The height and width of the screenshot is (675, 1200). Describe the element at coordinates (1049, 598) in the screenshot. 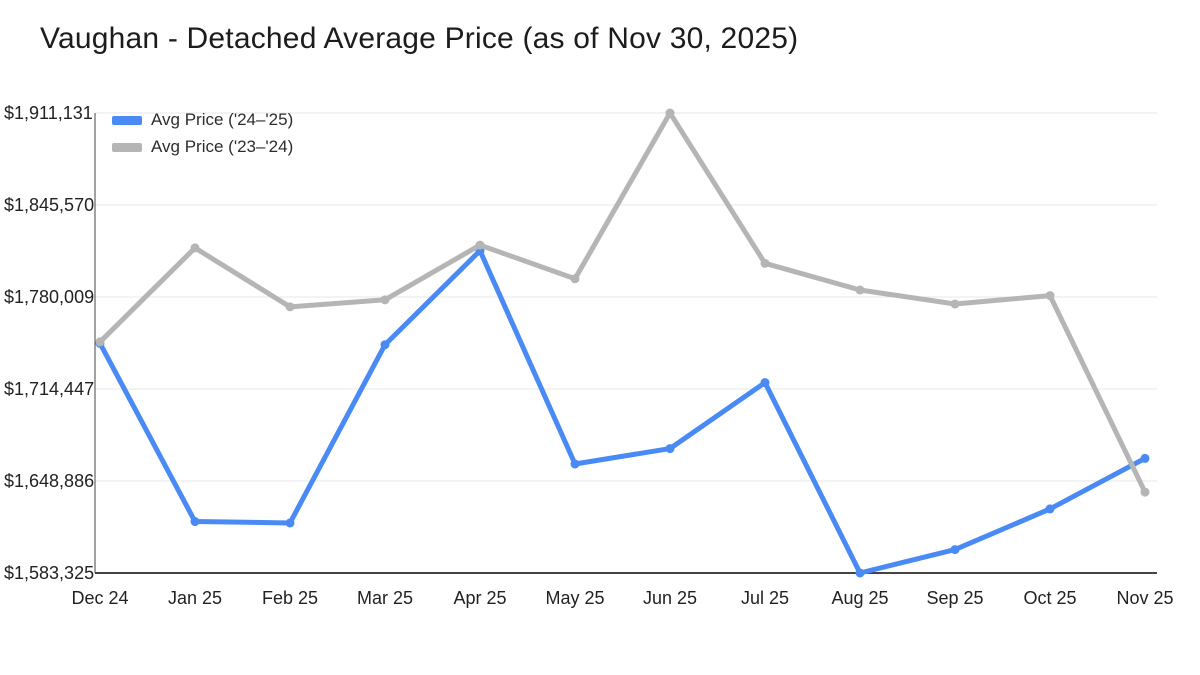

I see `x-tick-label: Oct 25` at that location.